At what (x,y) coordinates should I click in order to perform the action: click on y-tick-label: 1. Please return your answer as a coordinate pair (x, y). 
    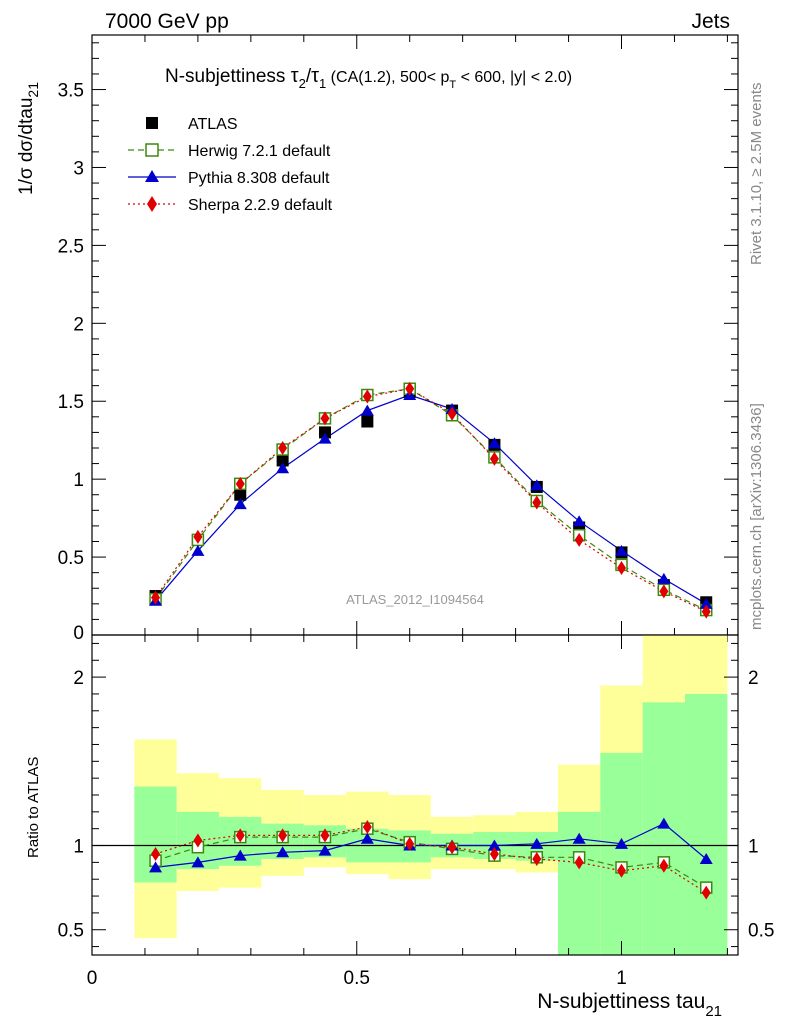
    Looking at the image, I should click on (78, 480).